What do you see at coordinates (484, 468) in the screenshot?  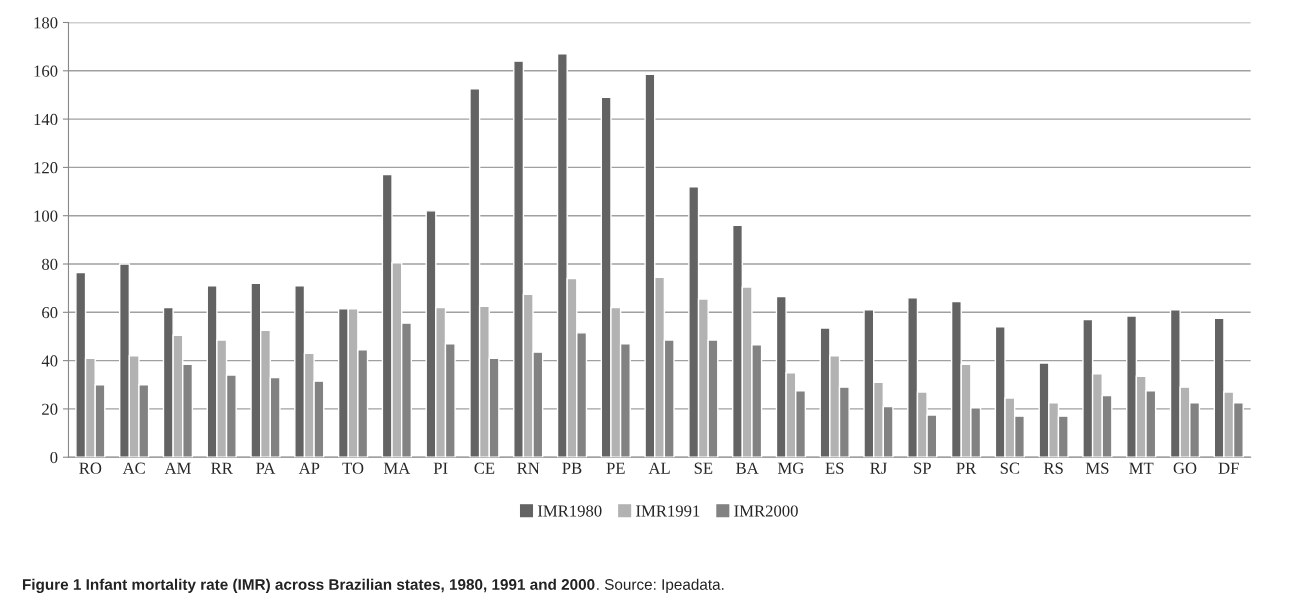 I see `x-tick-label: CE` at bounding box center [484, 468].